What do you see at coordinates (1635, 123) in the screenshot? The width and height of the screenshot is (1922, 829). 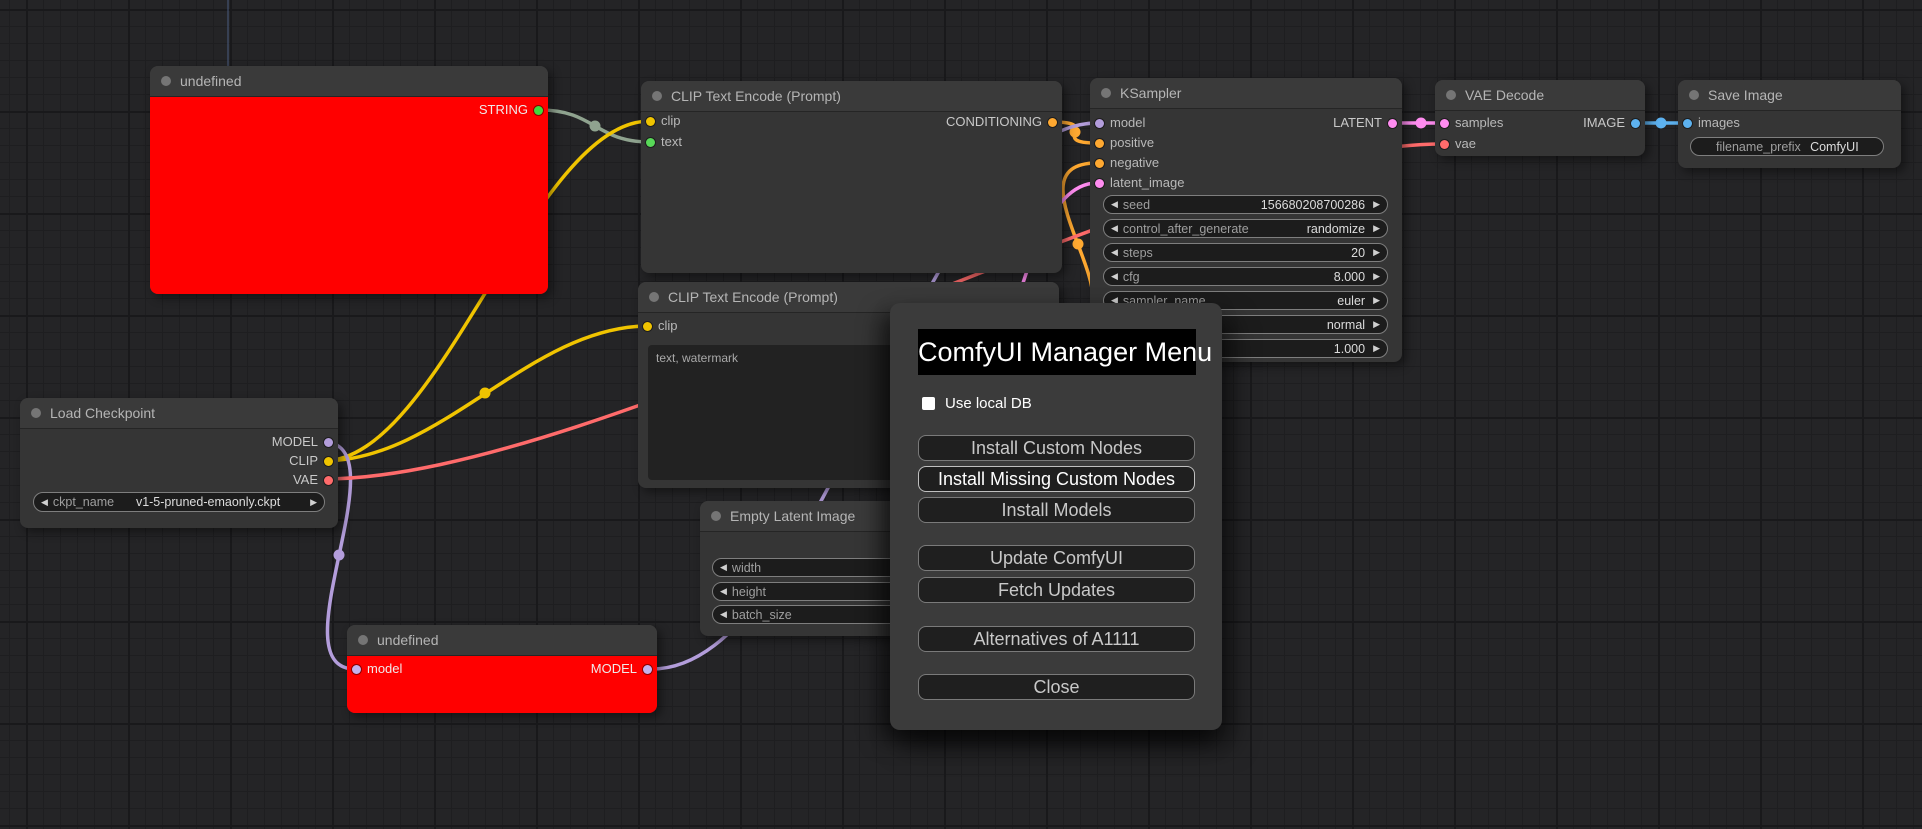 I see `port-image-output` at bounding box center [1635, 123].